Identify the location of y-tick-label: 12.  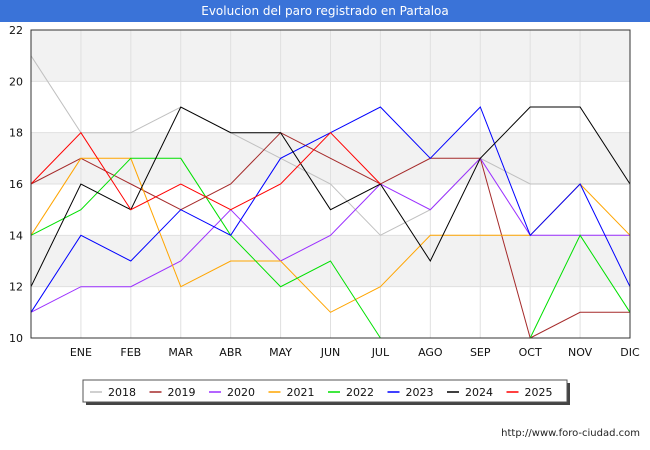
(16, 287).